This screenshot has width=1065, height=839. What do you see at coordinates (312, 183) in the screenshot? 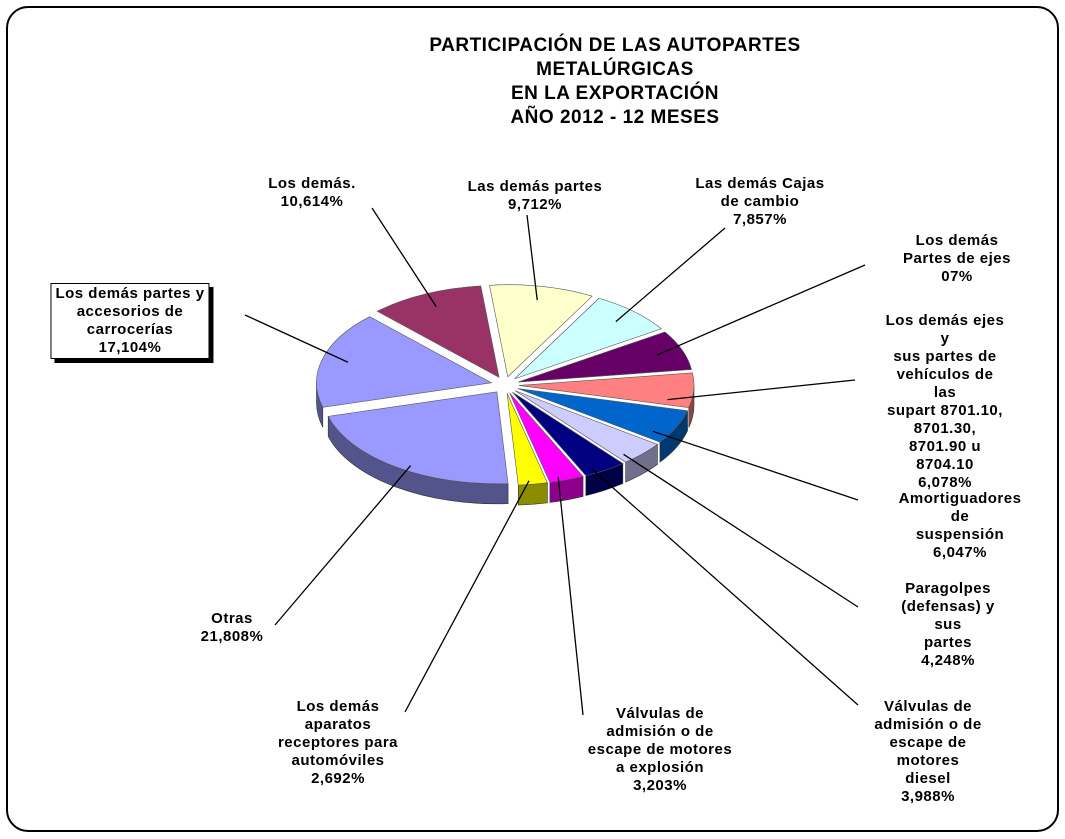
I see `category-label: Los demás.` at bounding box center [312, 183].